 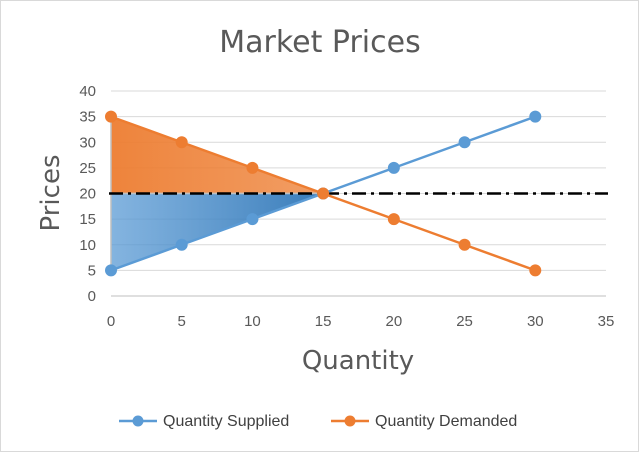 What do you see at coordinates (87, 194) in the screenshot?
I see `y-tick-label: 20` at bounding box center [87, 194].